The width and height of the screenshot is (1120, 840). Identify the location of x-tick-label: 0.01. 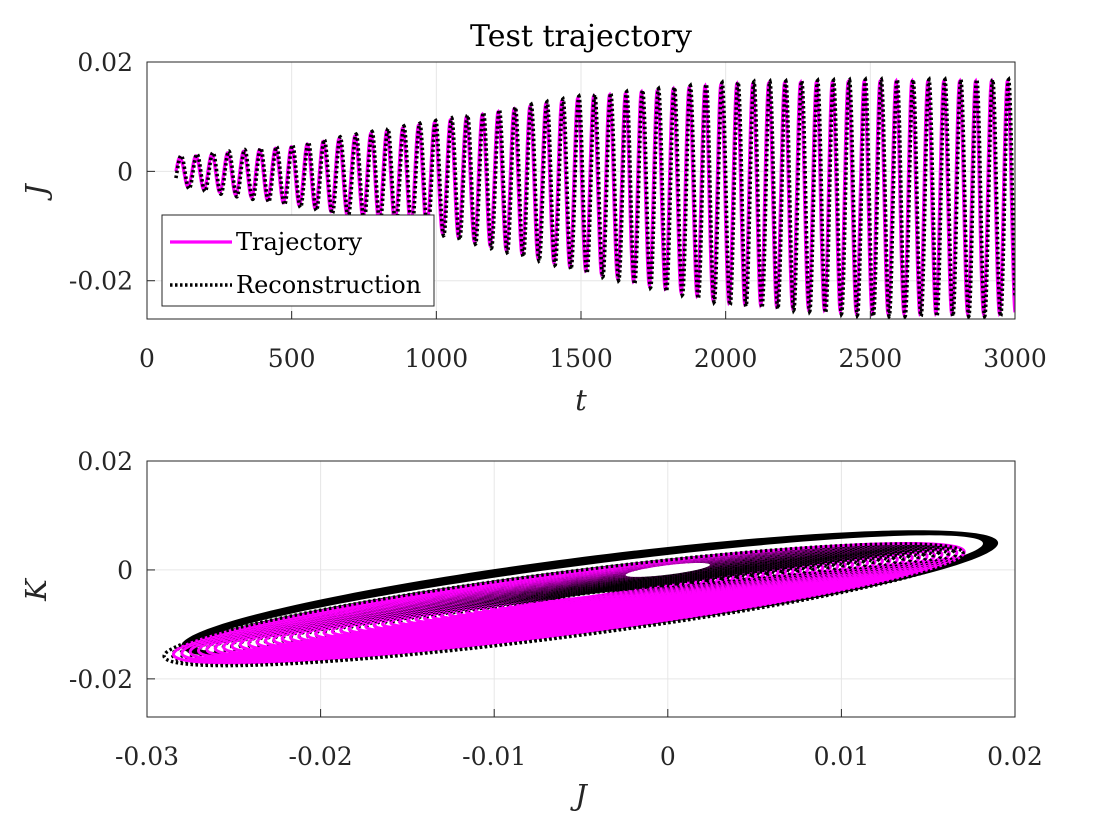
(842, 756).